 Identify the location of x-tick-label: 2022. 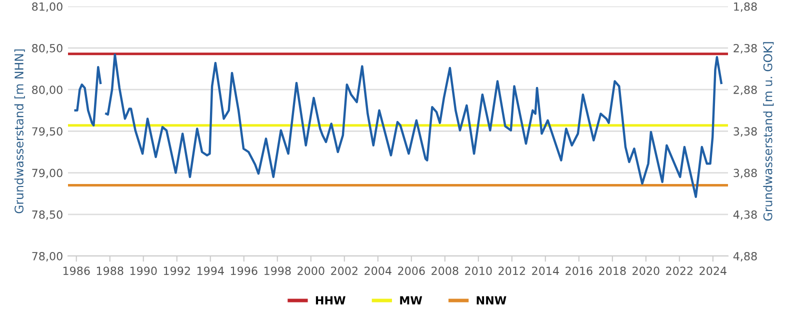
(679, 271).